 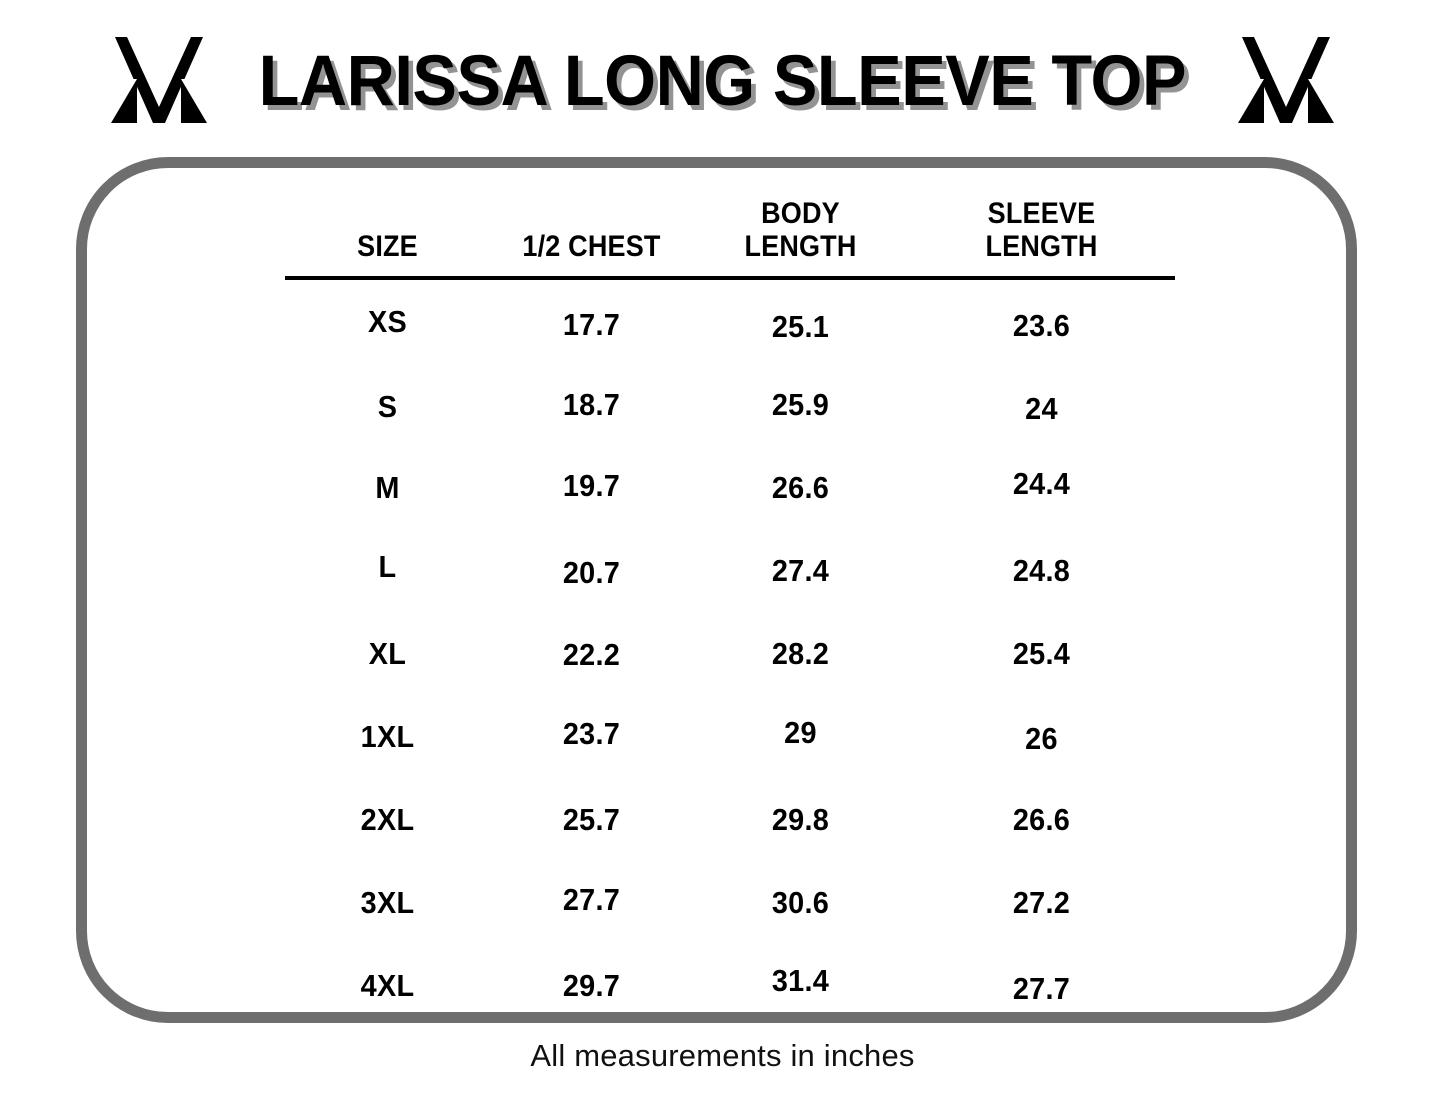 What do you see at coordinates (800, 404) in the screenshot?
I see `cell-body-length: 25.9` at bounding box center [800, 404].